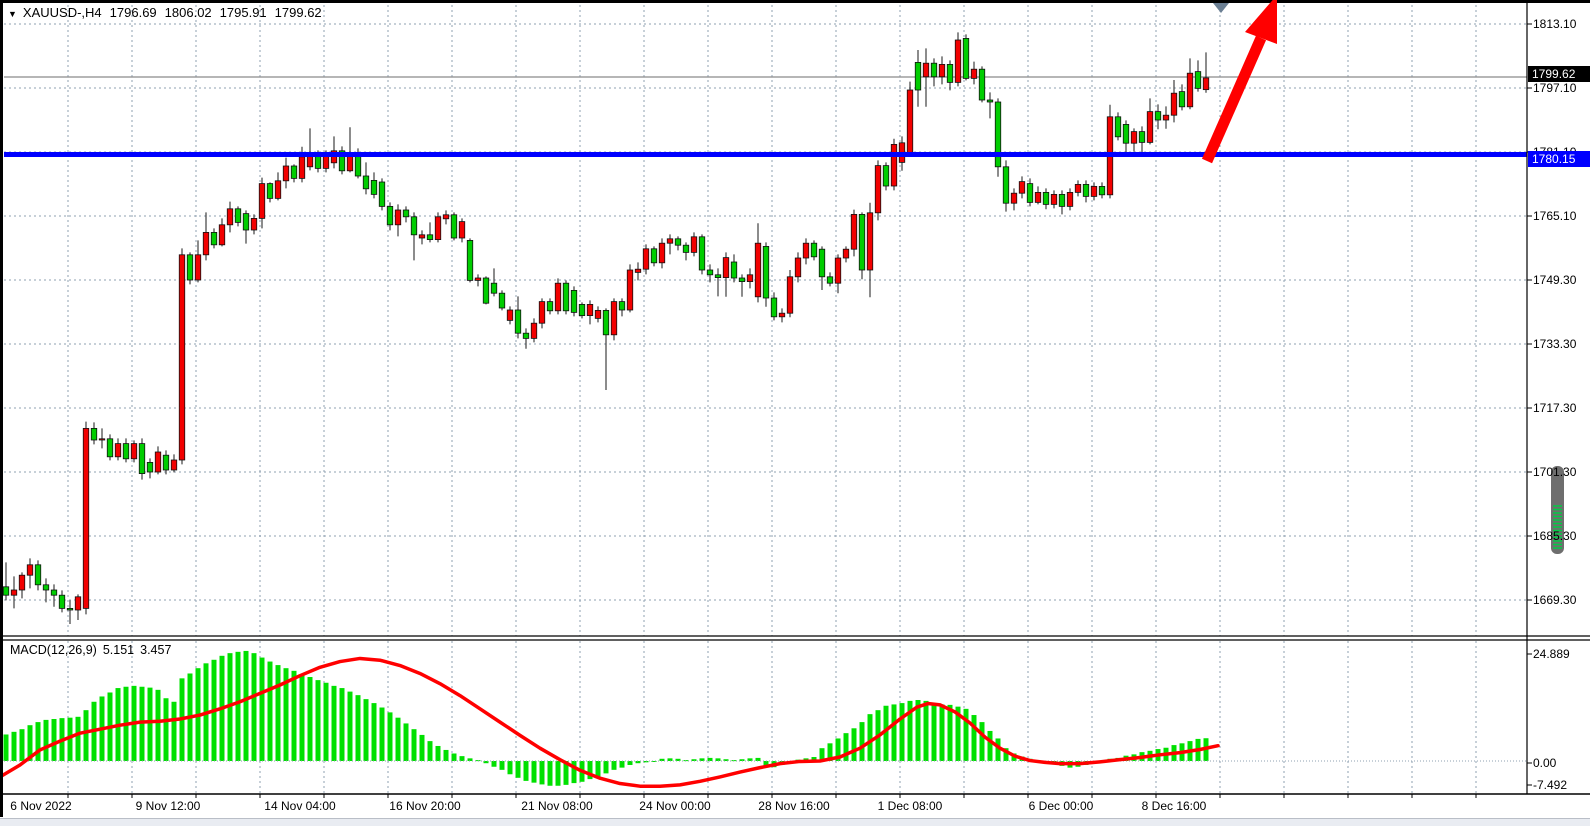 The height and width of the screenshot is (826, 1590). Describe the element at coordinates (425, 806) in the screenshot. I see `time-axis-label: 16 Nov 20:00` at that location.